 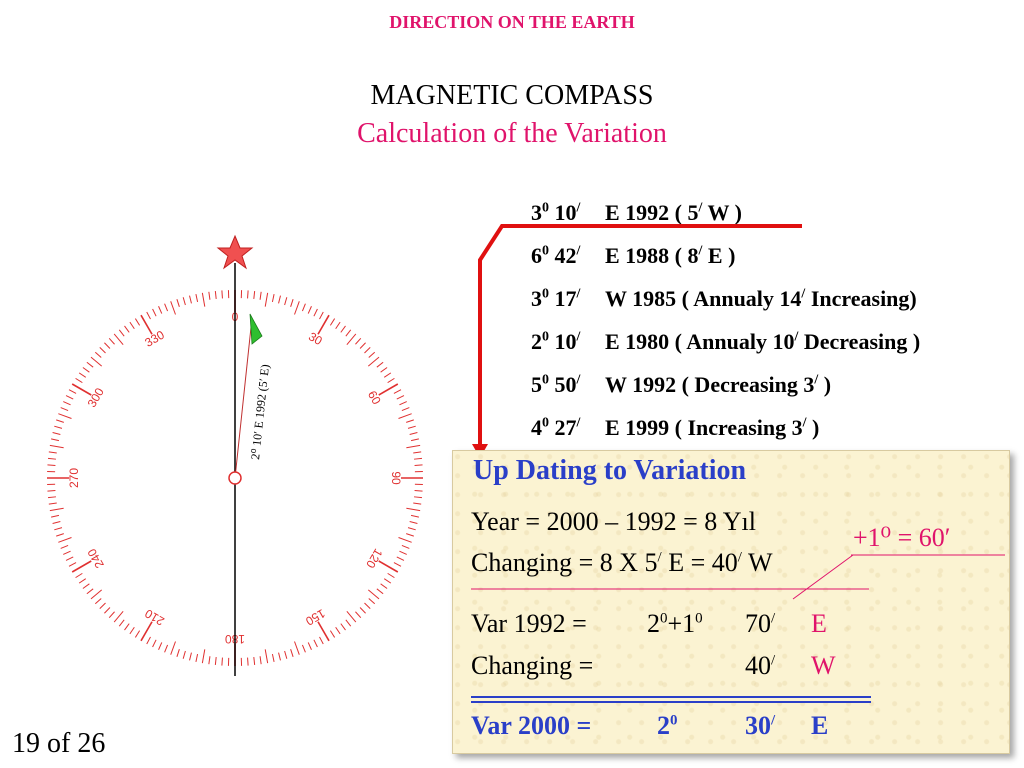 What do you see at coordinates (636, 212) in the screenshot?
I see `variation-row: 30 10/E 1992 ( 5/ W )` at bounding box center [636, 212].